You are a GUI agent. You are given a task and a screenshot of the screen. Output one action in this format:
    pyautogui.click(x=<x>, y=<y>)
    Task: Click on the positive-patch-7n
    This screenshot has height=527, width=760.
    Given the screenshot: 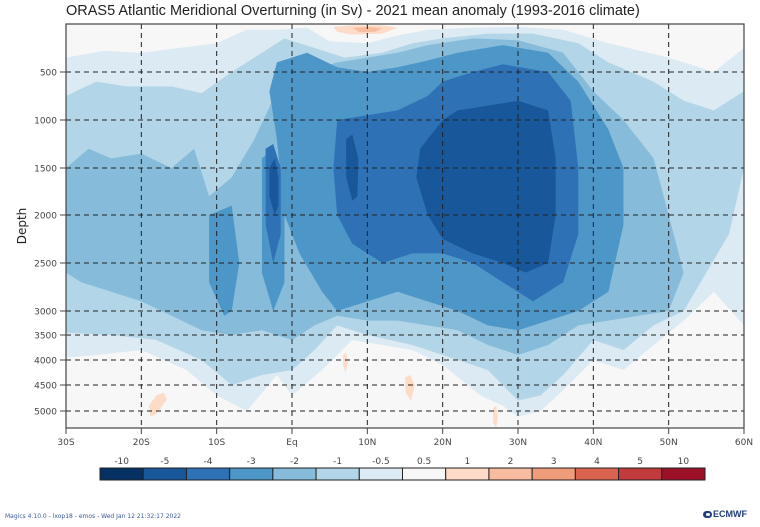 What is the action you would take?
    pyautogui.click(x=345, y=362)
    